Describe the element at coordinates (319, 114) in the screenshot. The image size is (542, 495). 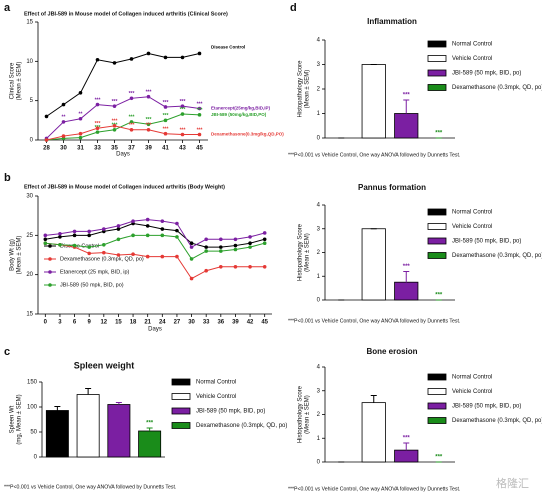
I see `y-tick-label: 1` at that location.